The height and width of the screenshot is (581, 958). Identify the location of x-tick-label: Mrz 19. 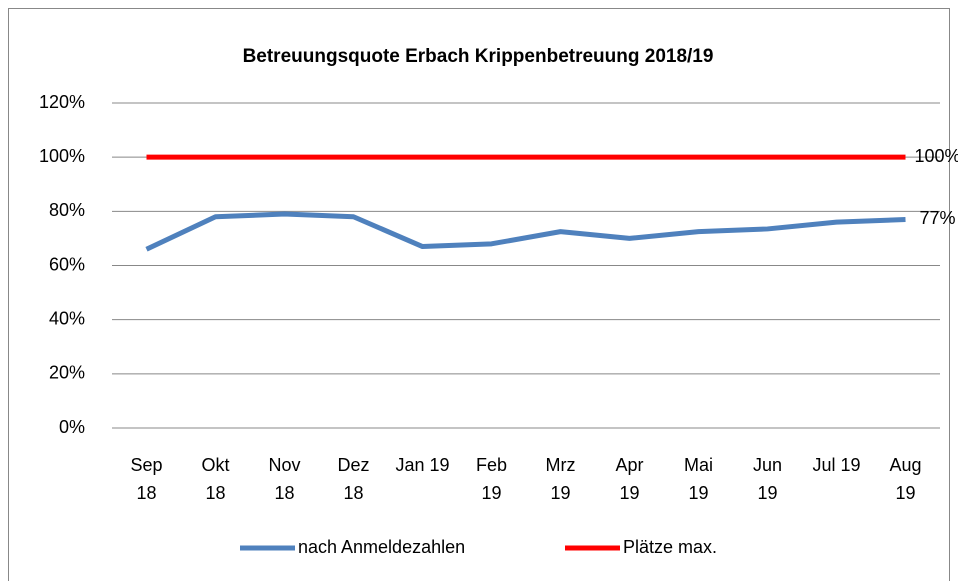
(560, 479).